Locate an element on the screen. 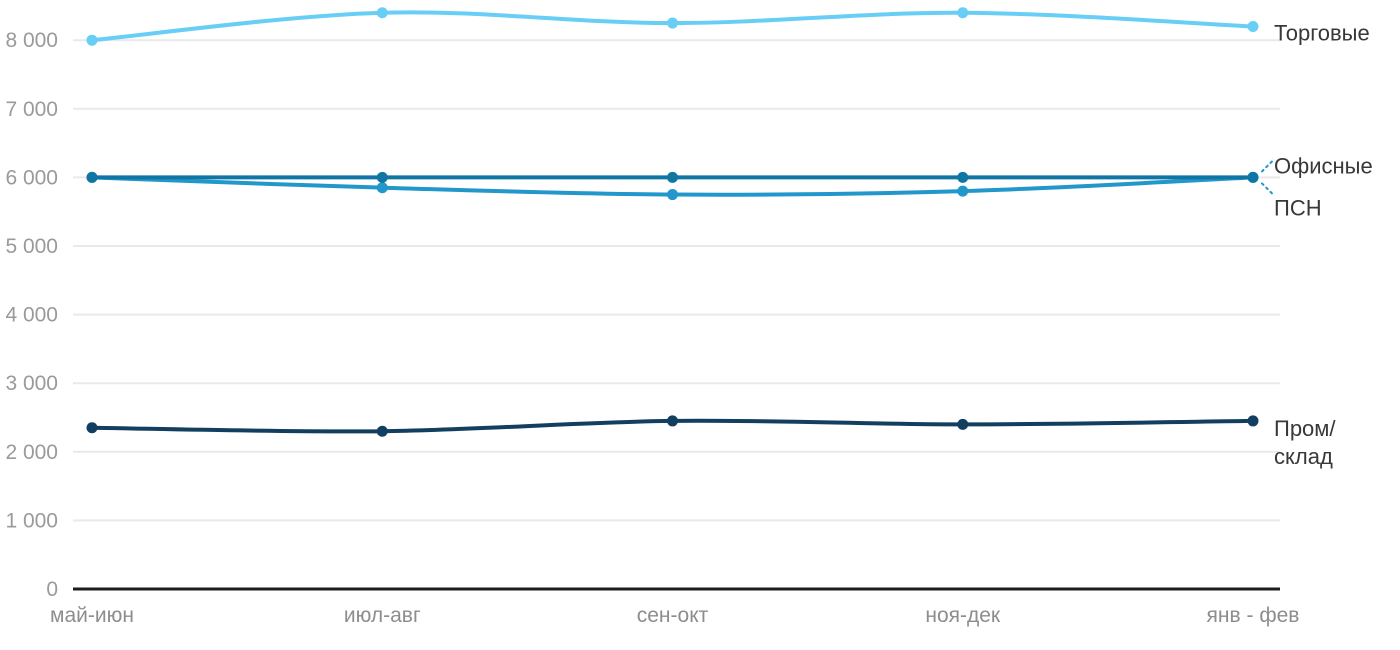 The height and width of the screenshot is (650, 1400). x-axis-category-label: май-июн is located at coordinates (92, 615).